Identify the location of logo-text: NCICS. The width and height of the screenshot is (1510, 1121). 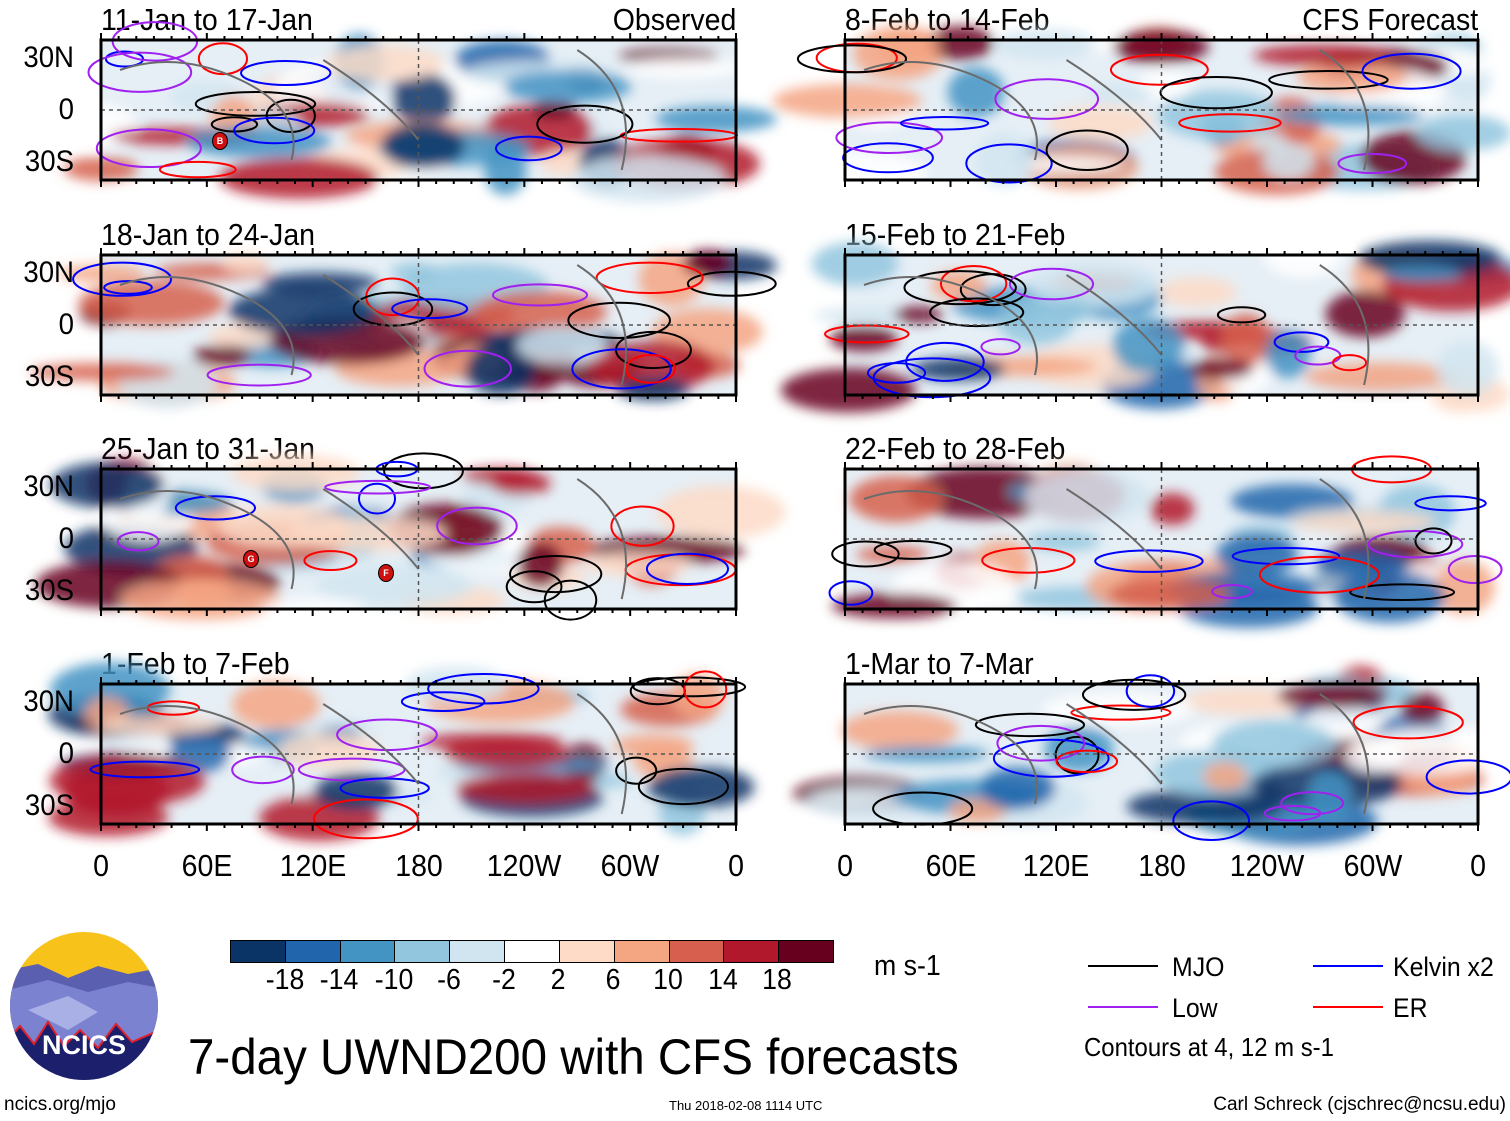
(84, 1045).